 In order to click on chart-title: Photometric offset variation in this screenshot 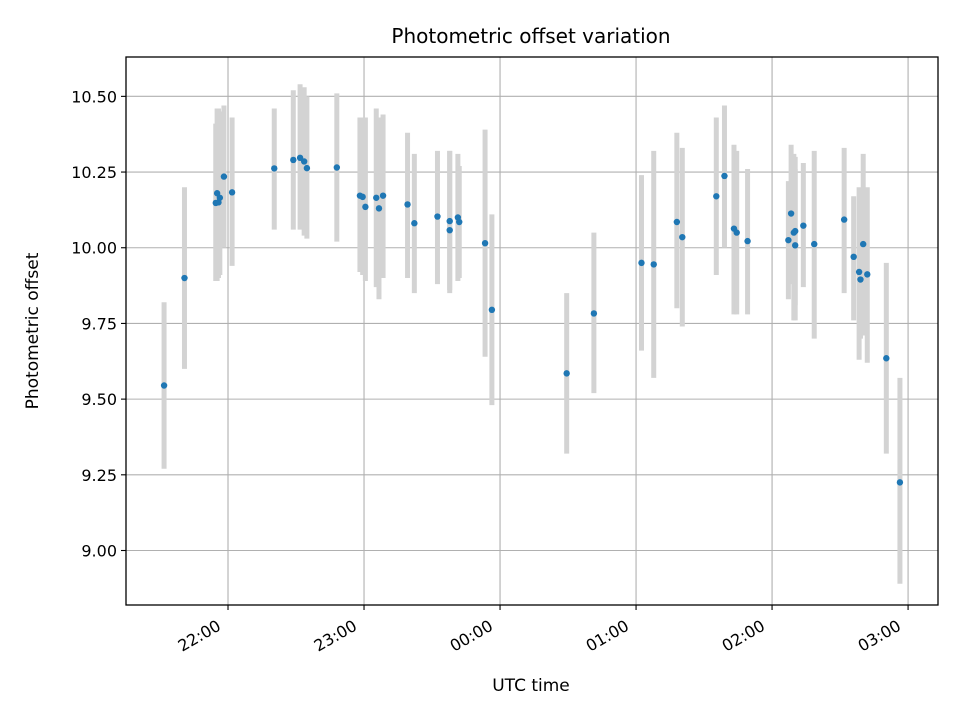, I will do `click(530, 36)`.